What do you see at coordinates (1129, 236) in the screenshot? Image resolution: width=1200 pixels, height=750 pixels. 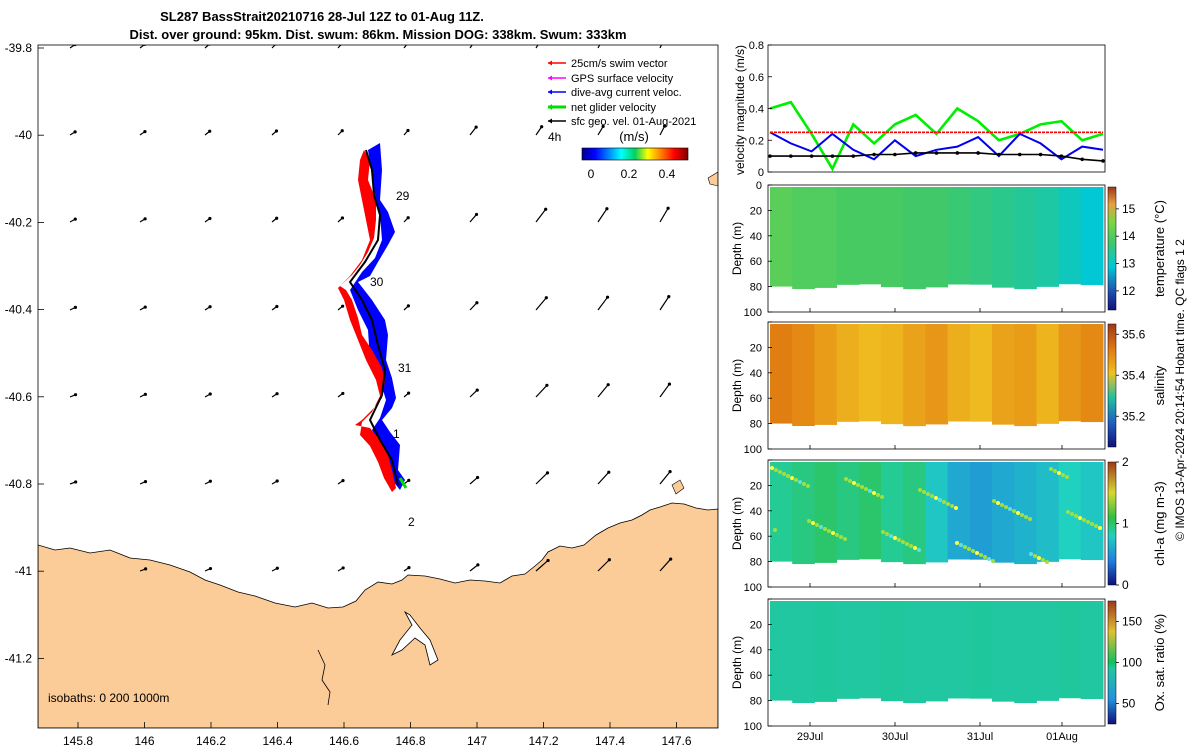 I see `colorbar-tick-label: 14` at bounding box center [1129, 236].